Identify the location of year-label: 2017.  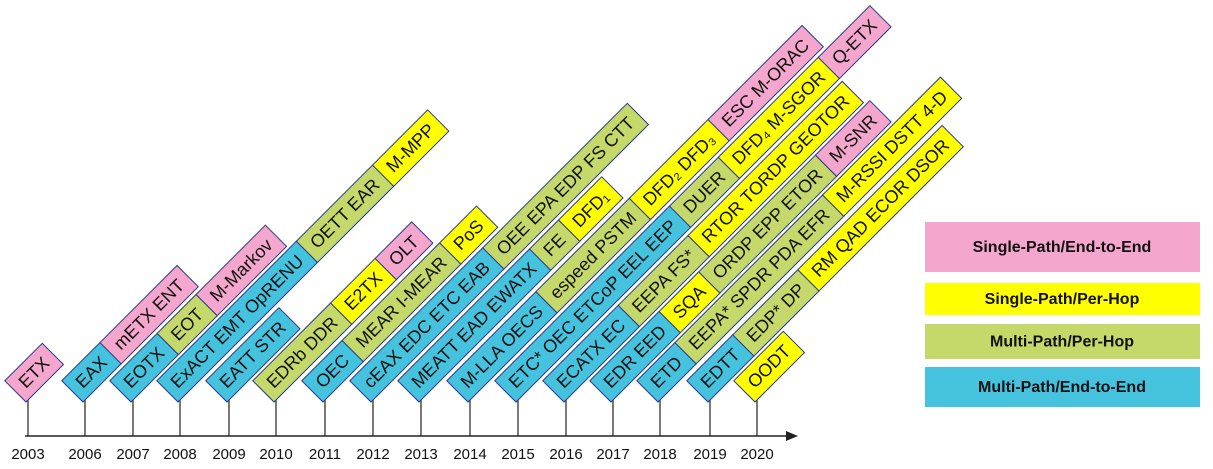
(612, 454).